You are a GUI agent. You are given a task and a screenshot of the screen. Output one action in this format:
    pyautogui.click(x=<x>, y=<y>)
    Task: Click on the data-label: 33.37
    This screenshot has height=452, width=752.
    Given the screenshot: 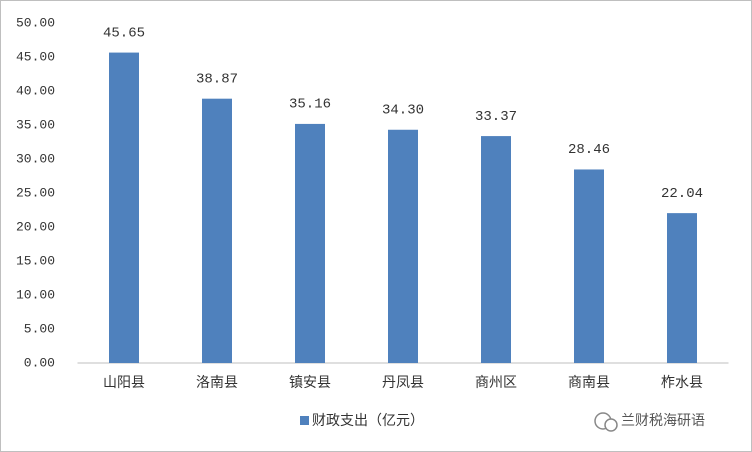 What is the action you would take?
    pyautogui.click(x=496, y=117)
    